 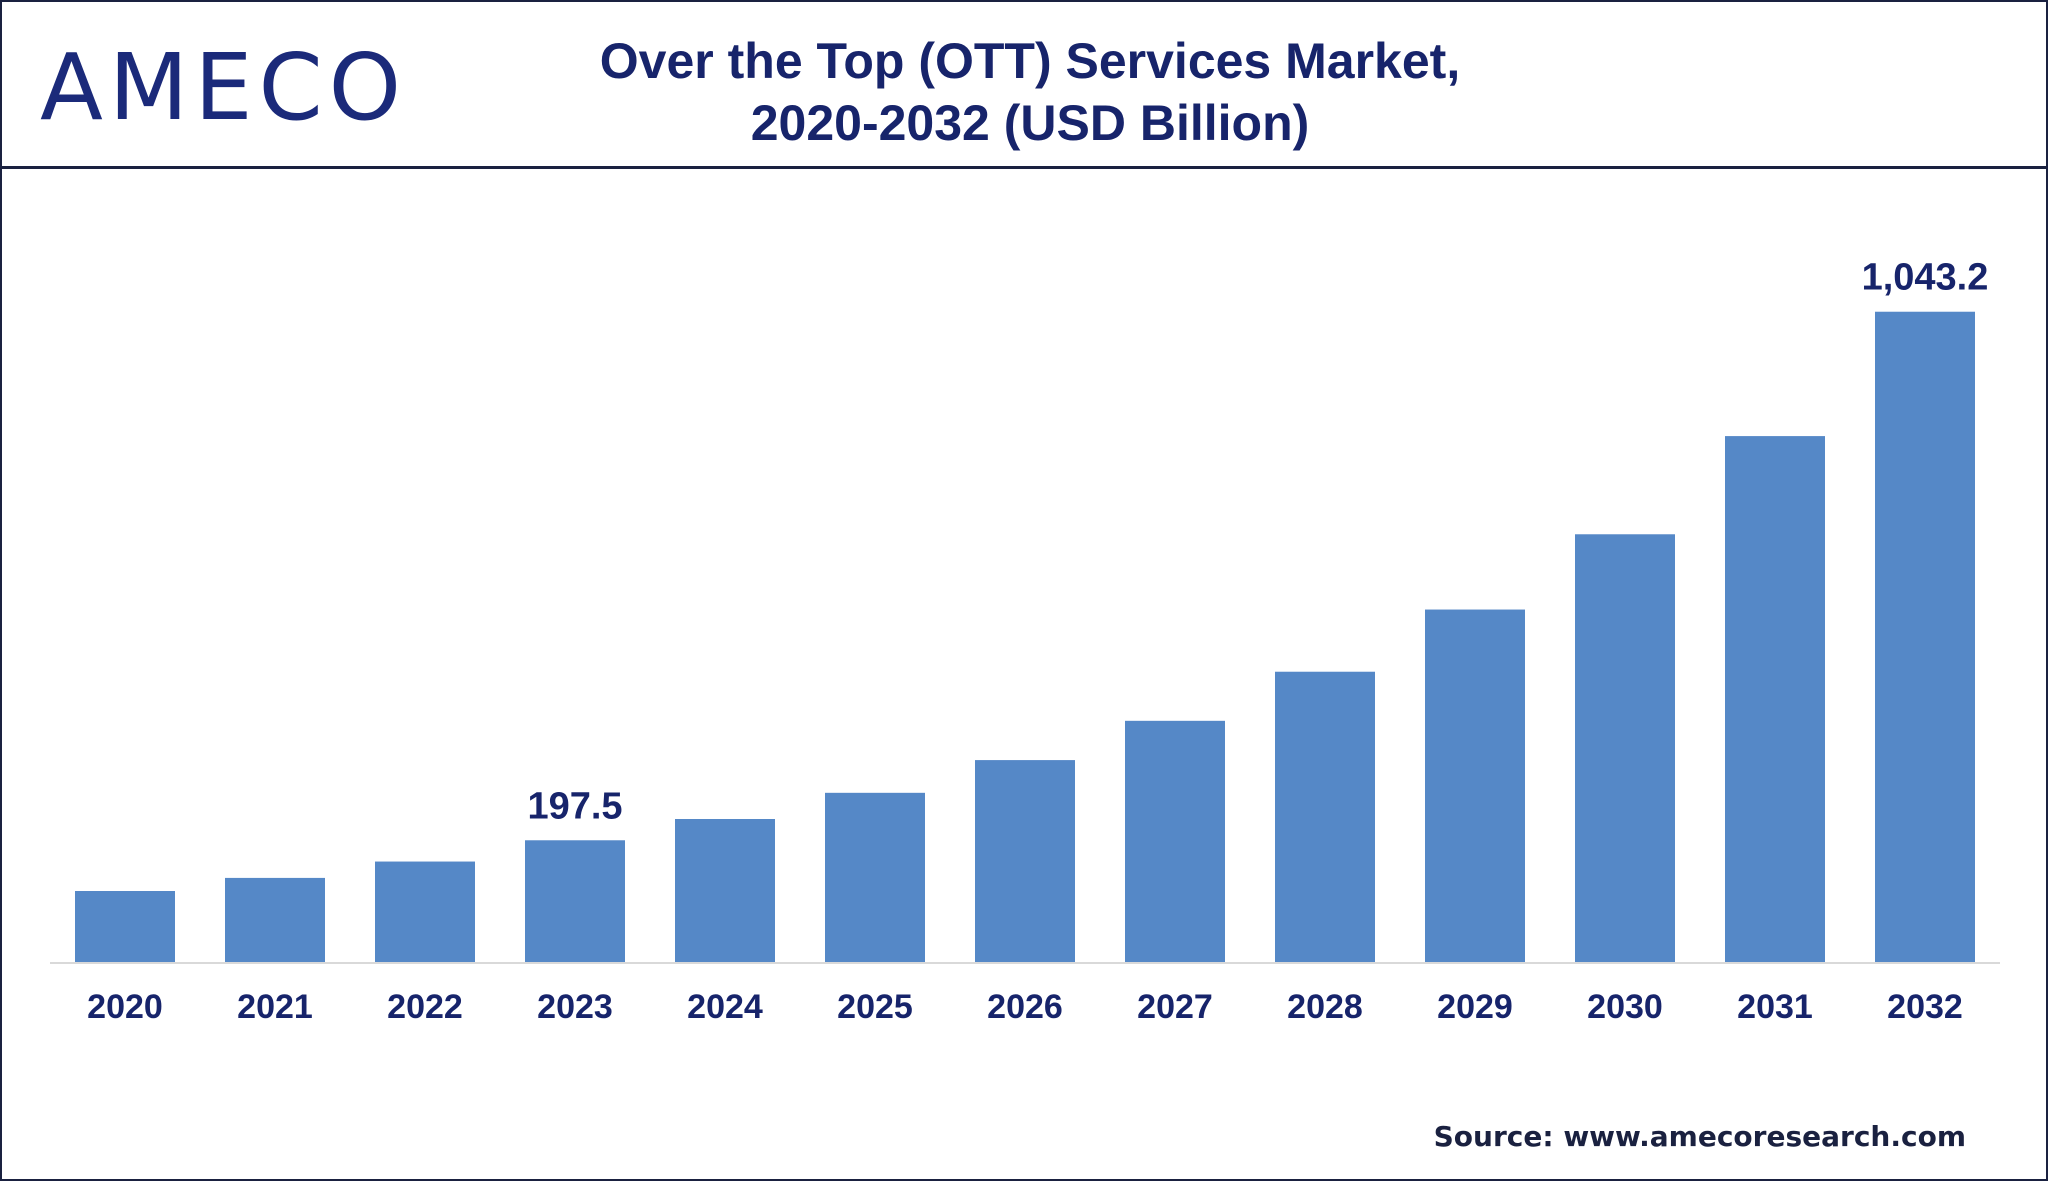 What do you see at coordinates (1775, 699) in the screenshot?
I see `bar-2031` at bounding box center [1775, 699].